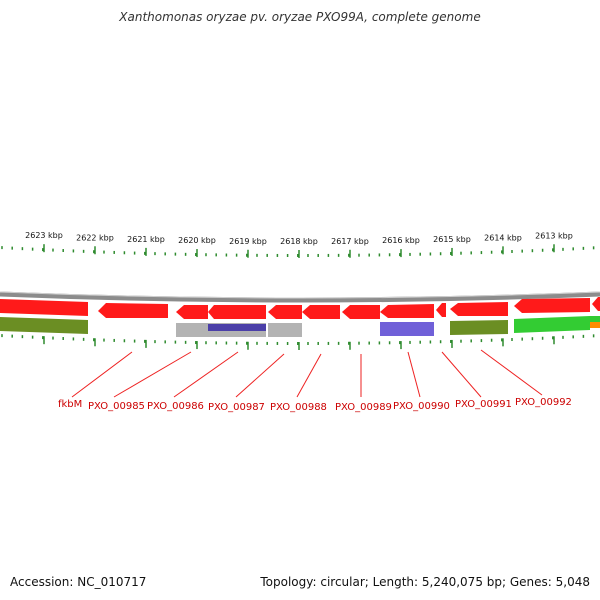  I want to click on scale-label: 2615 kbp, so click(452, 239).